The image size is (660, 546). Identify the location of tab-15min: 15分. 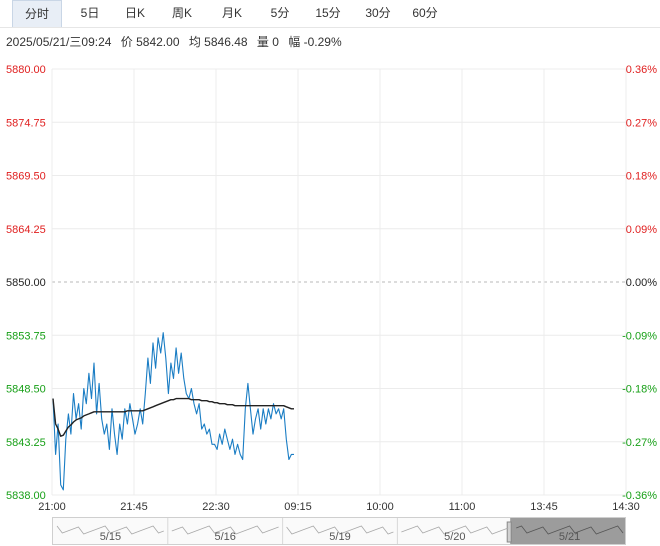
(328, 13).